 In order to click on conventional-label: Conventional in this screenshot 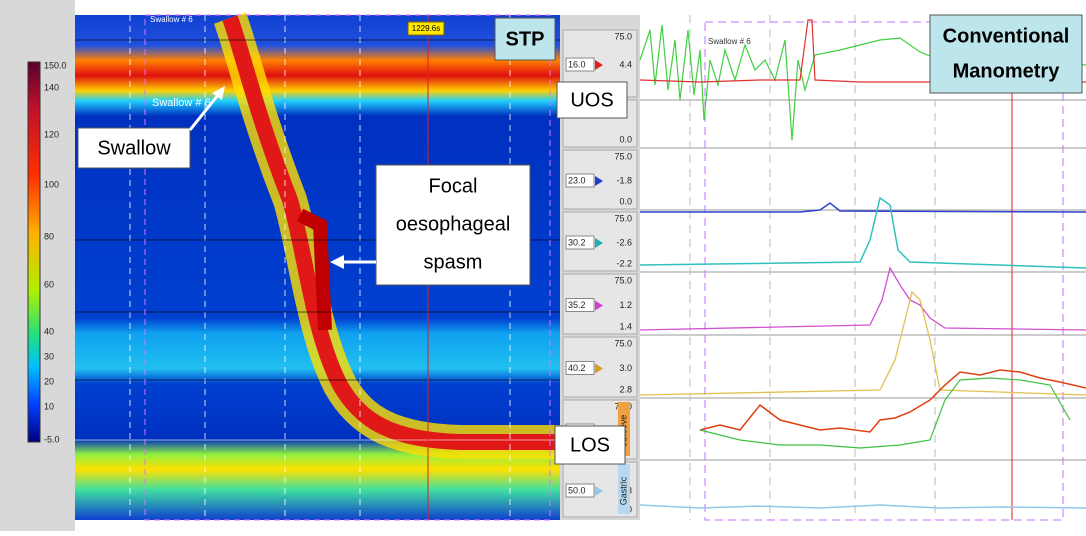, I will do `click(1006, 36)`.